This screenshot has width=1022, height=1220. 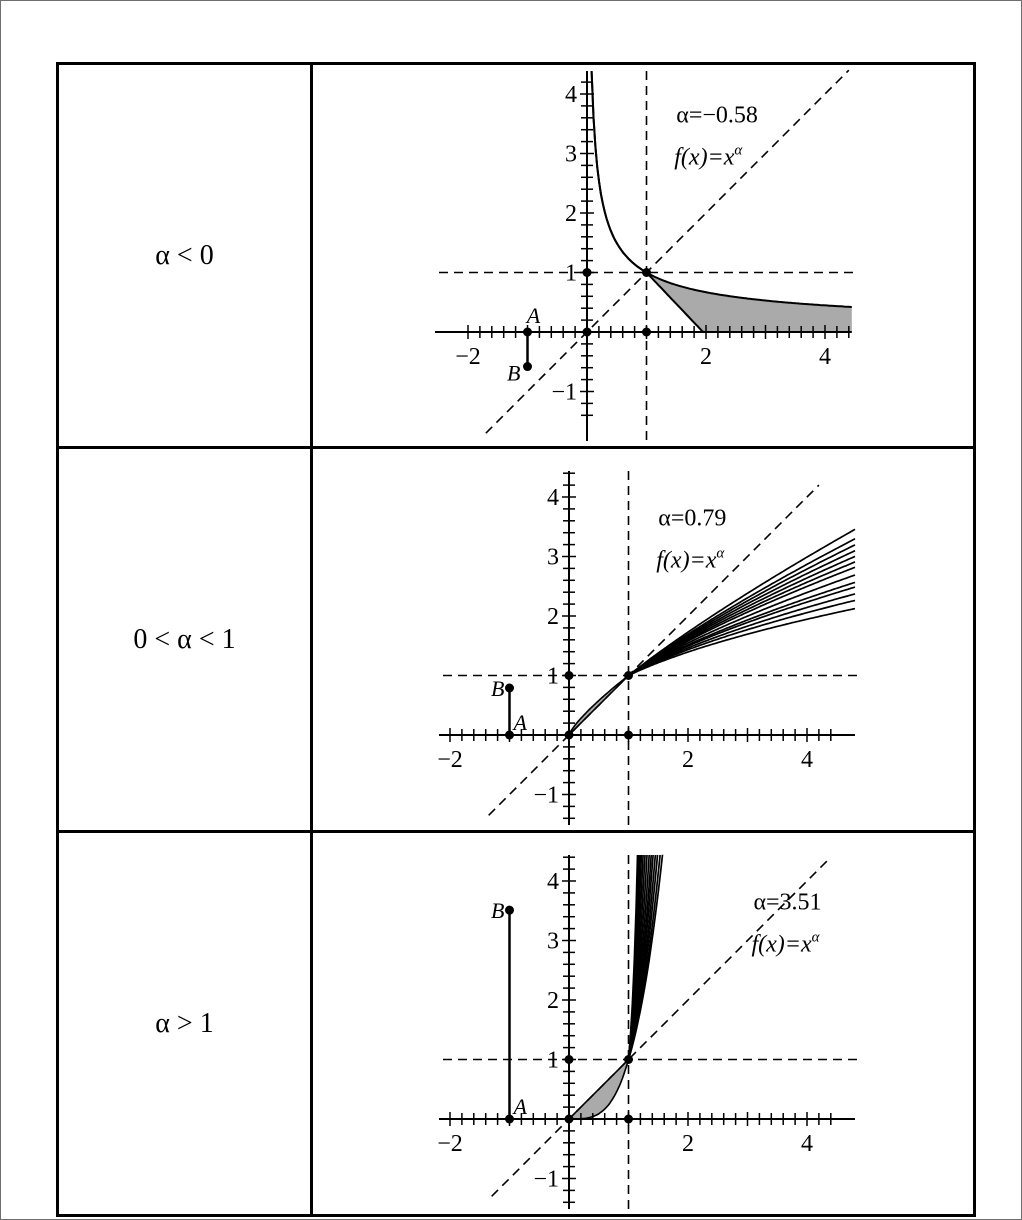 What do you see at coordinates (184, 1023) in the screenshot?
I see `case-label: α > 1` at bounding box center [184, 1023].